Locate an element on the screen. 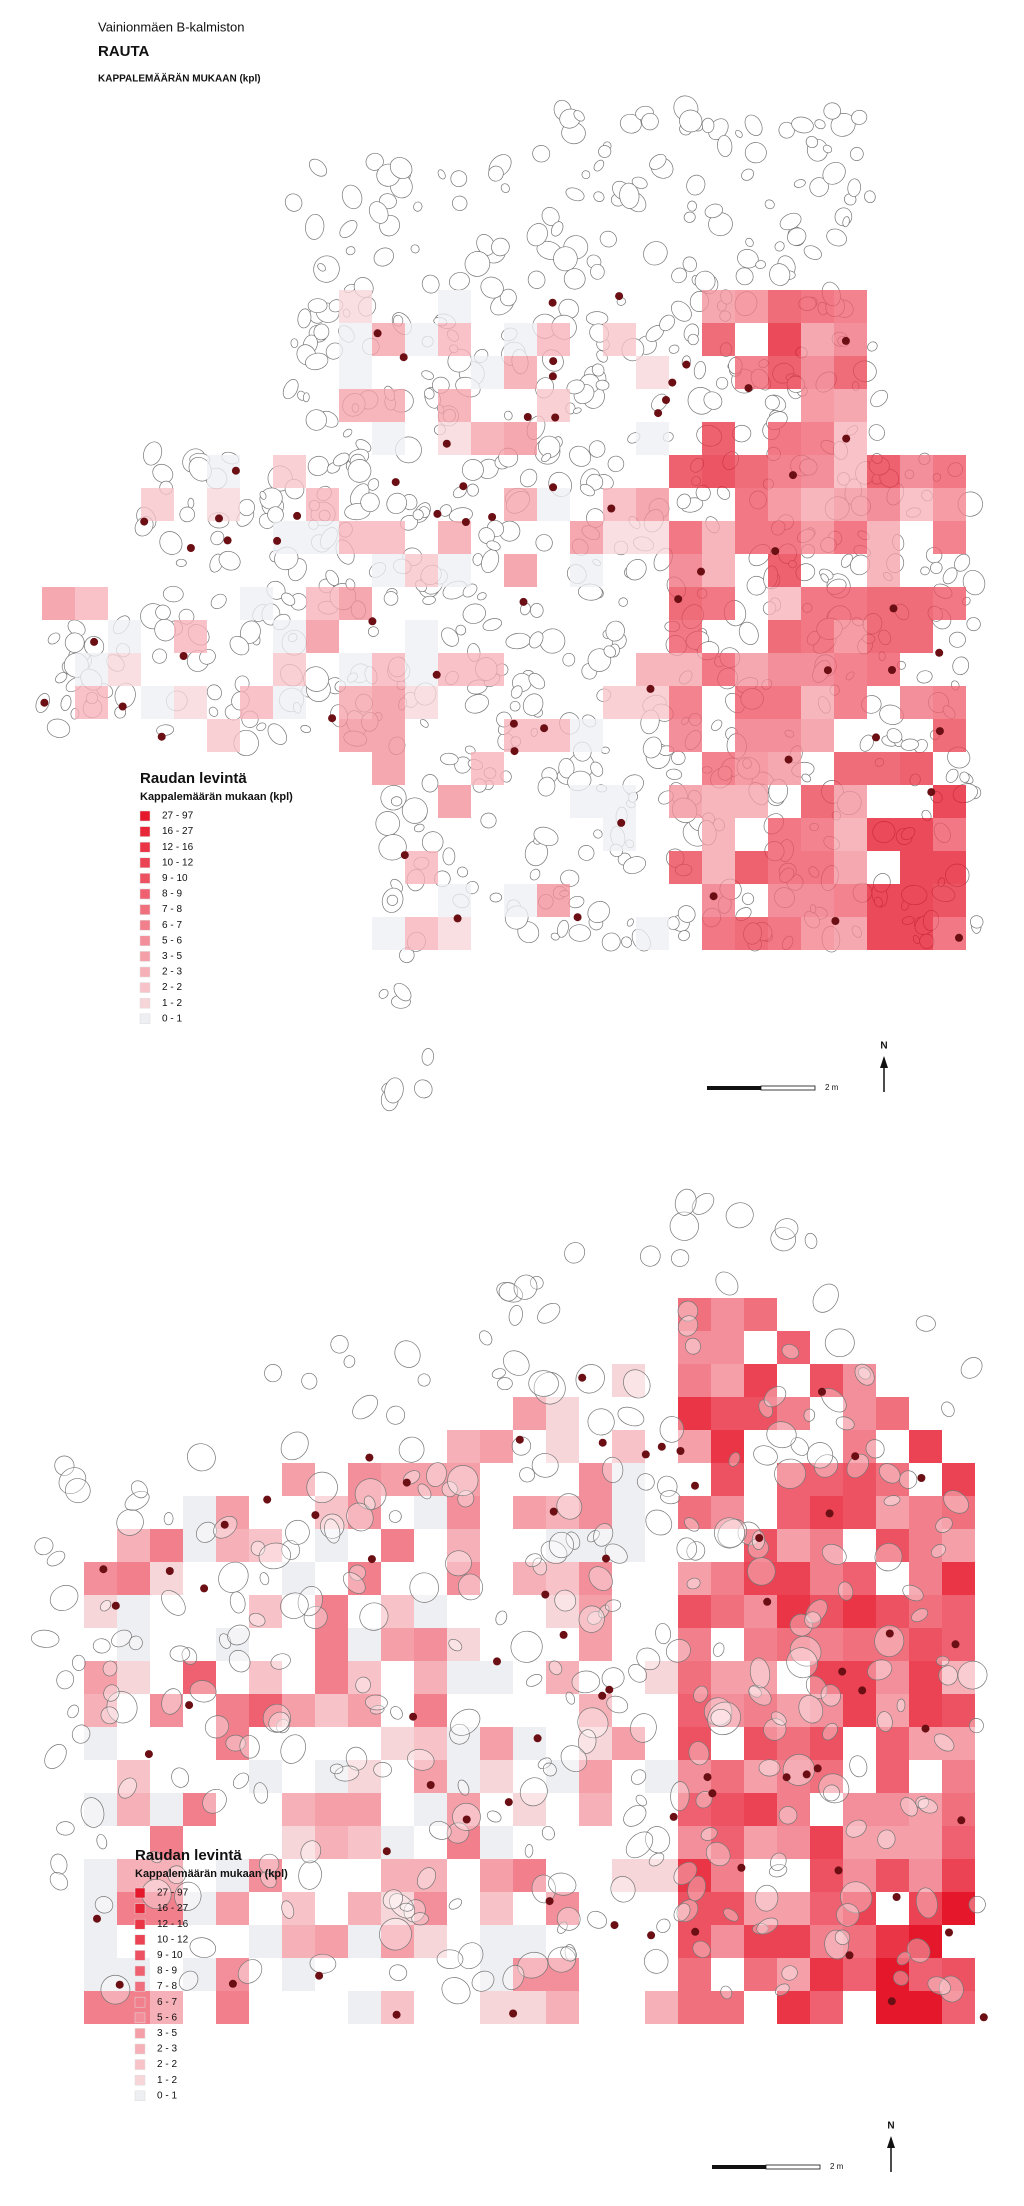 This screenshot has height=2206, width=1024. legend-title: Raudan levintä is located at coordinates (188, 1855).